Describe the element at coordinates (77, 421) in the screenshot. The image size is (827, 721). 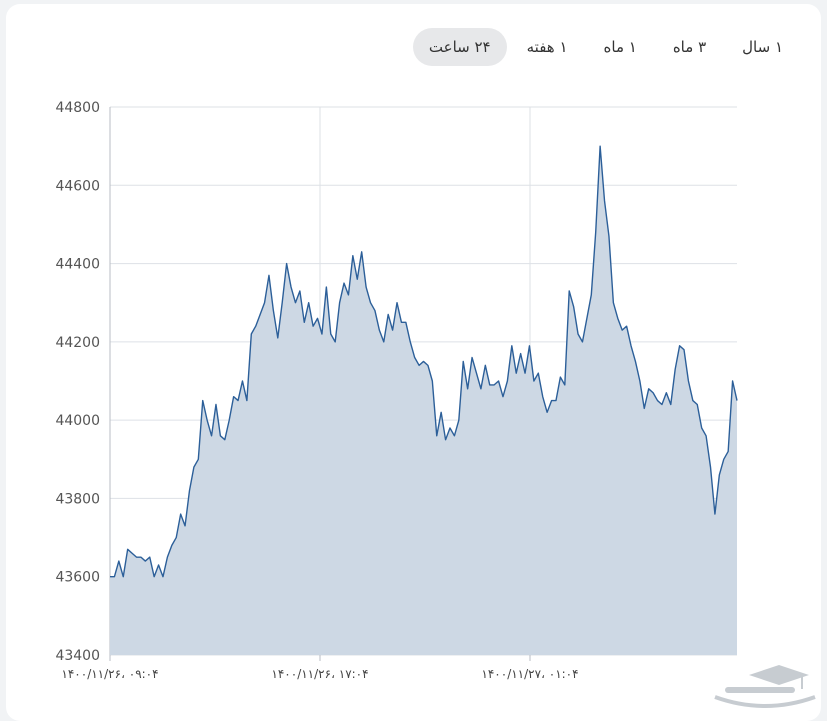
I see `y-tick-label: 44000` at that location.